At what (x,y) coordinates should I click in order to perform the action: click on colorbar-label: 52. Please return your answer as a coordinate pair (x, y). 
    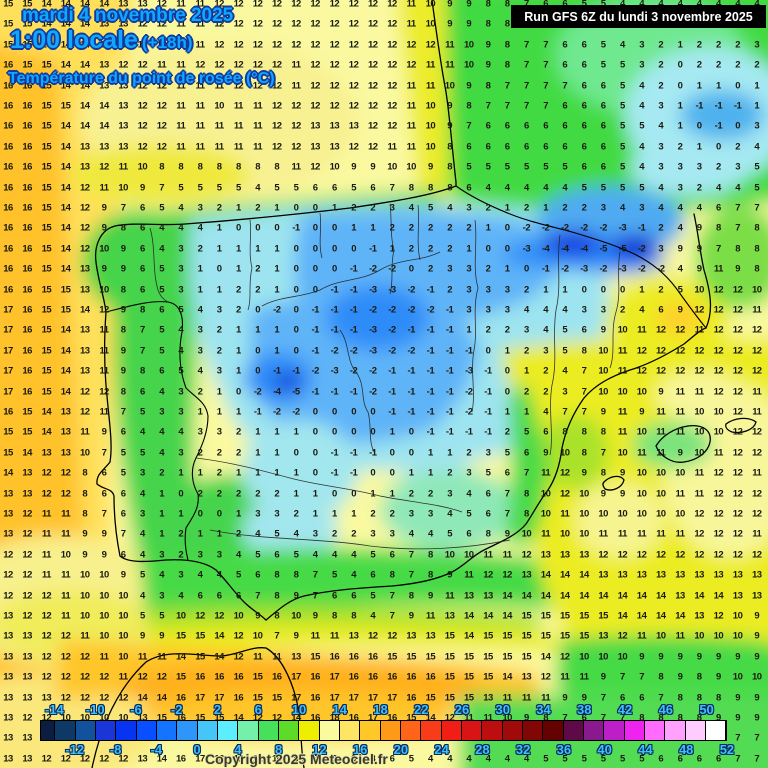
    Looking at the image, I should click on (727, 749).